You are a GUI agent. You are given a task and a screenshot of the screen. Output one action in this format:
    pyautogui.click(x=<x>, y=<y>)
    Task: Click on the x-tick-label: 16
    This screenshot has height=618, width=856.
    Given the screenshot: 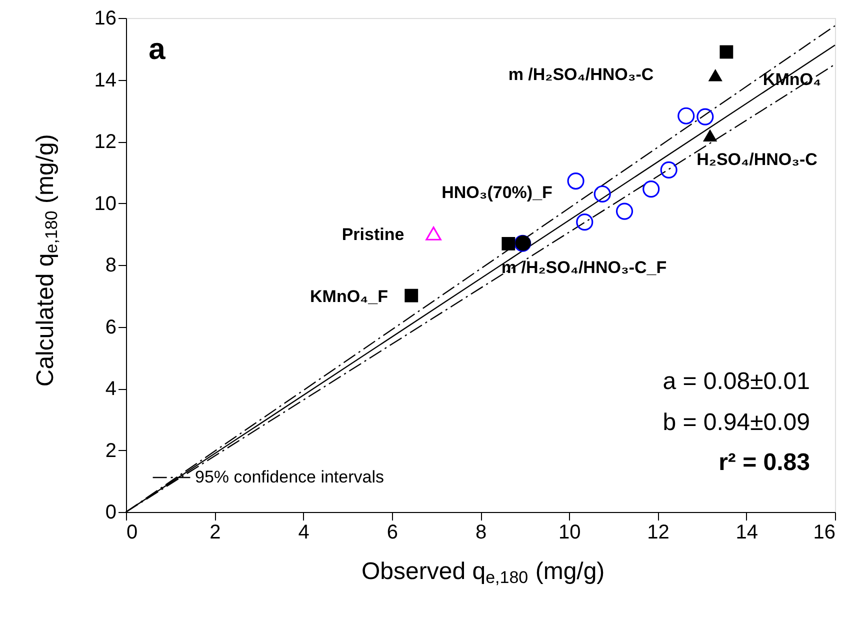 What is the action you would take?
    pyautogui.click(x=824, y=533)
    